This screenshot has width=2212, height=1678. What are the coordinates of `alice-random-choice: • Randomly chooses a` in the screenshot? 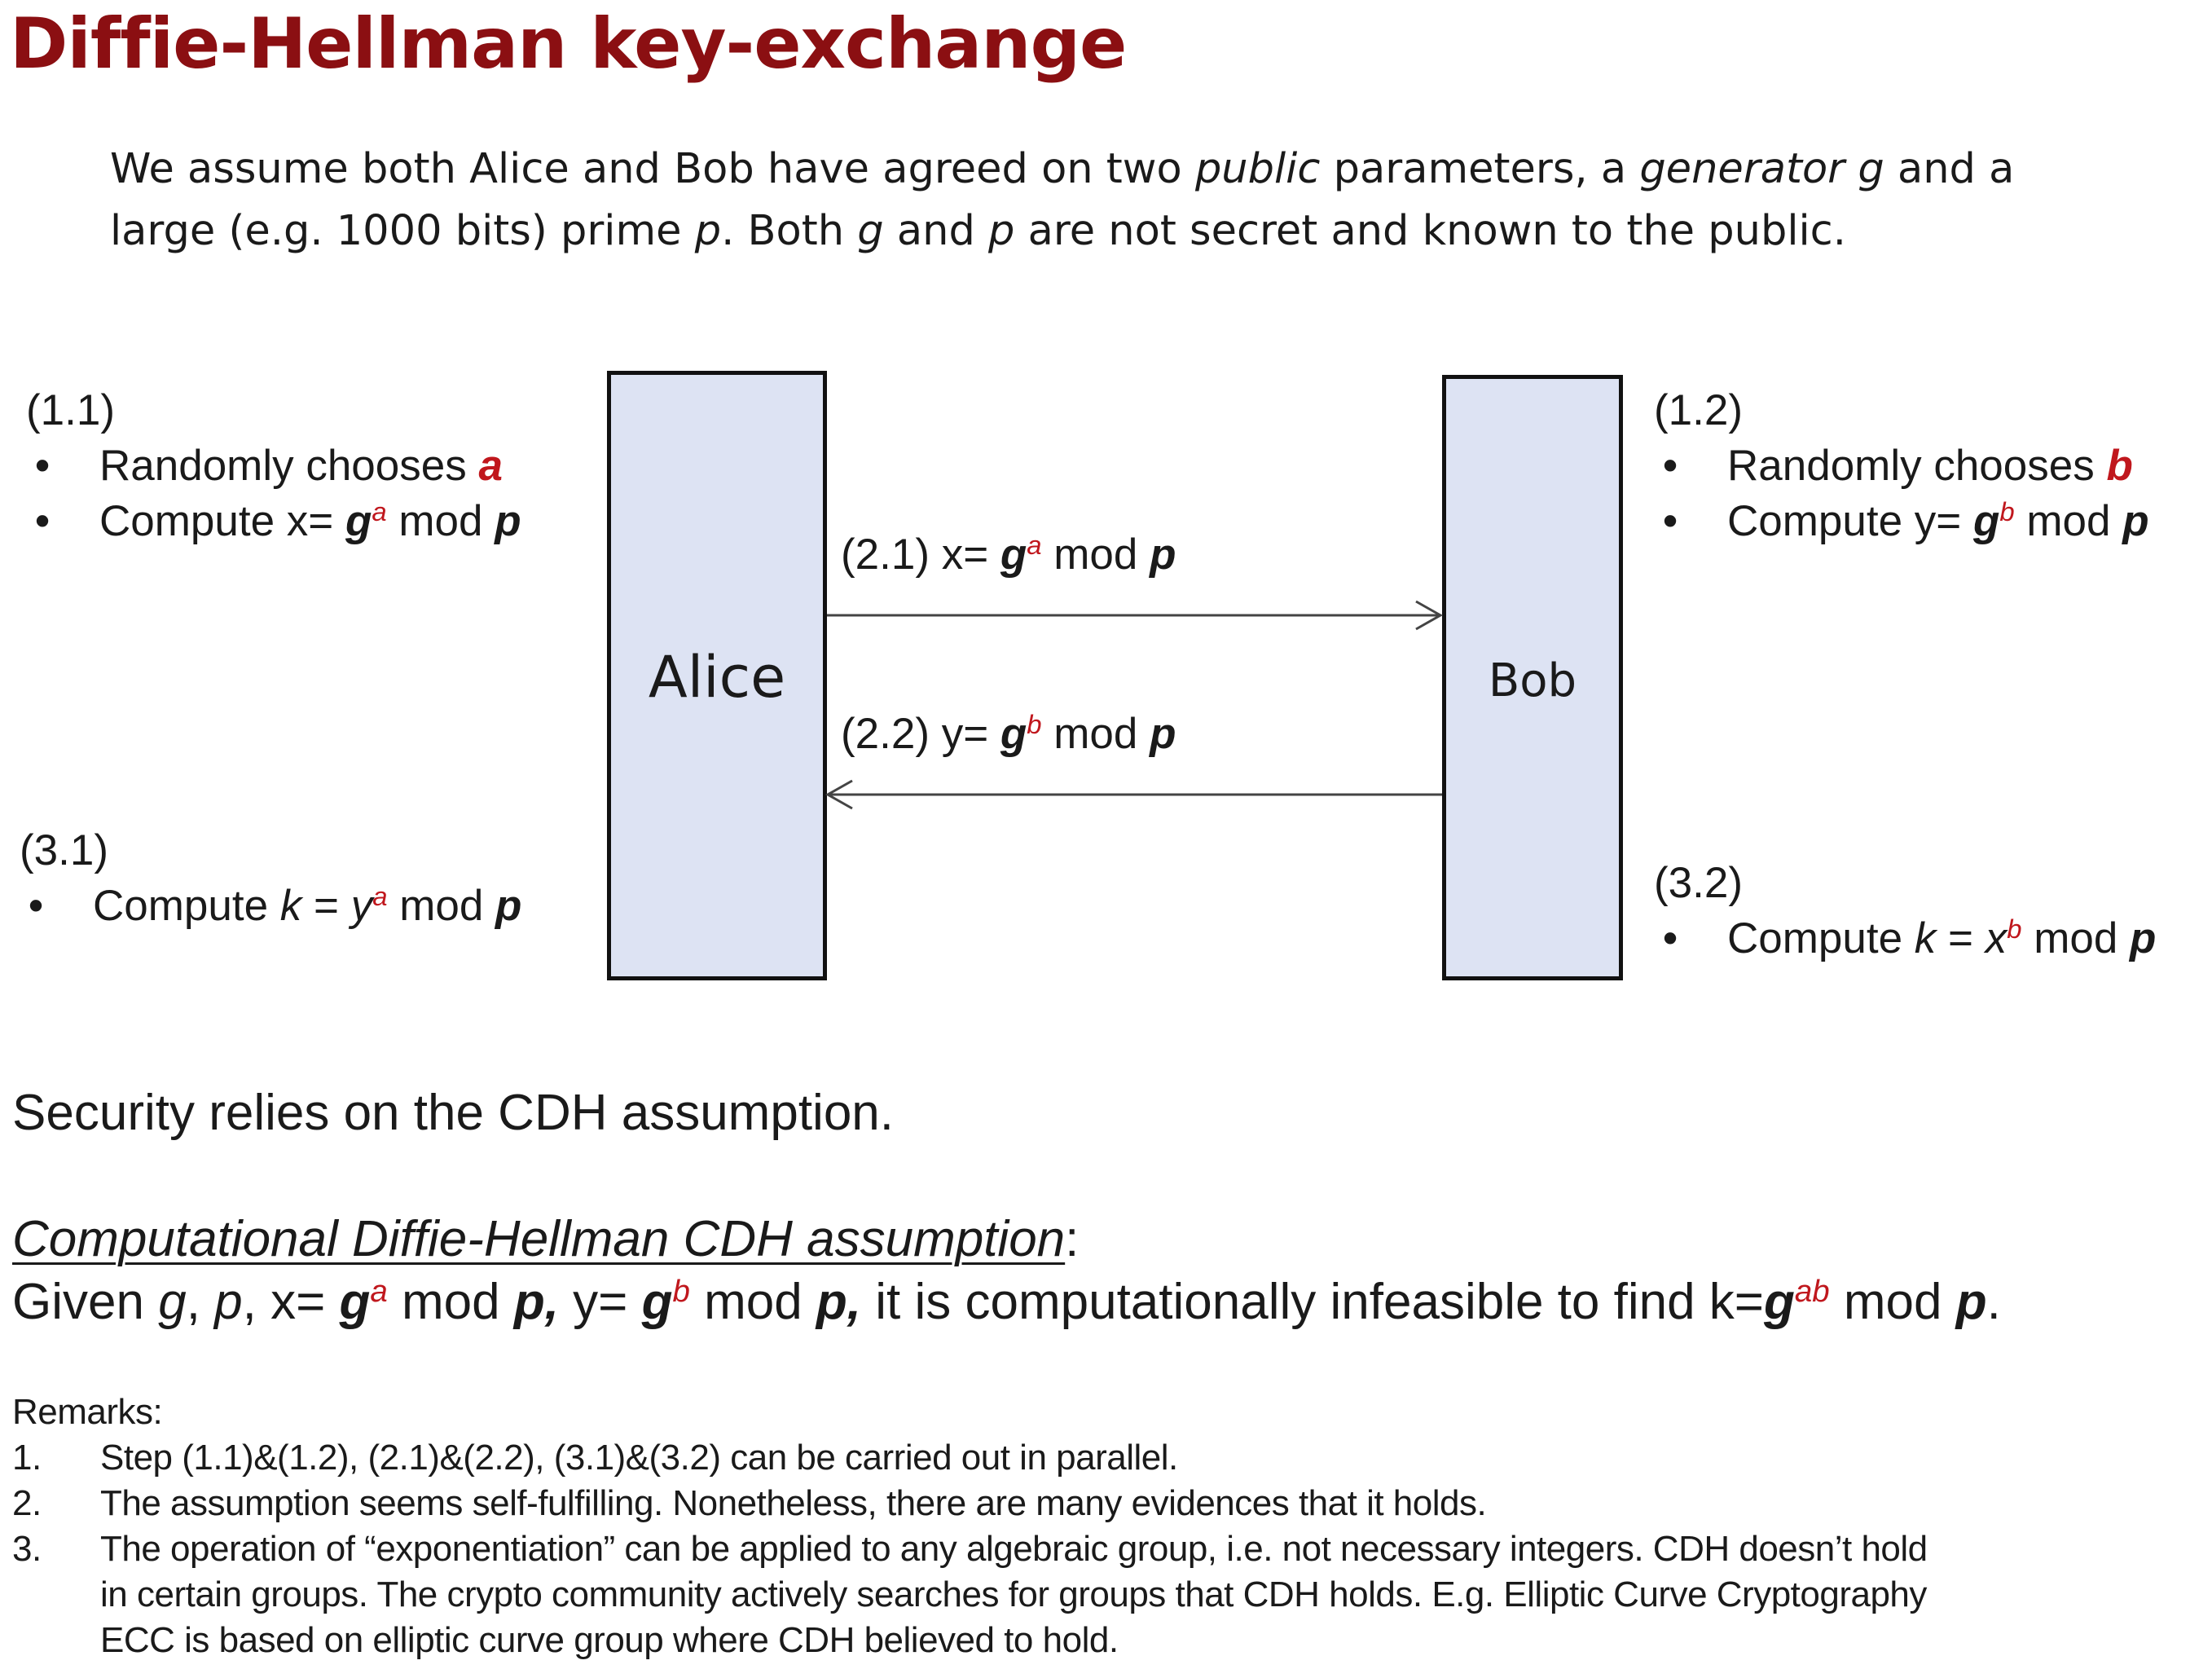 It's located at (273, 466).